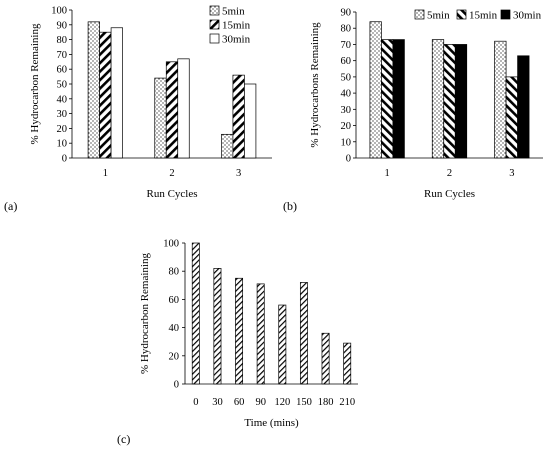  Describe the element at coordinates (10, 206) in the screenshot. I see `panel-label-a: (a)` at that location.